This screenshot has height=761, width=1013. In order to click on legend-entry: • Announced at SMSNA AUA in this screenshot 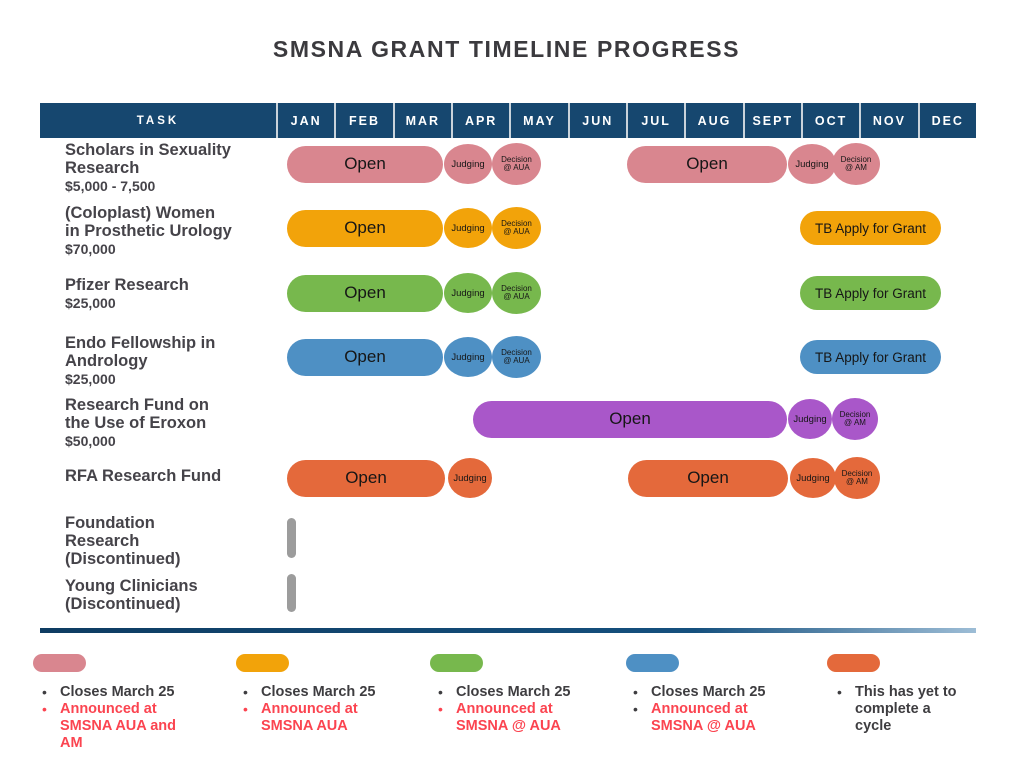, I will do `click(327, 718)`.